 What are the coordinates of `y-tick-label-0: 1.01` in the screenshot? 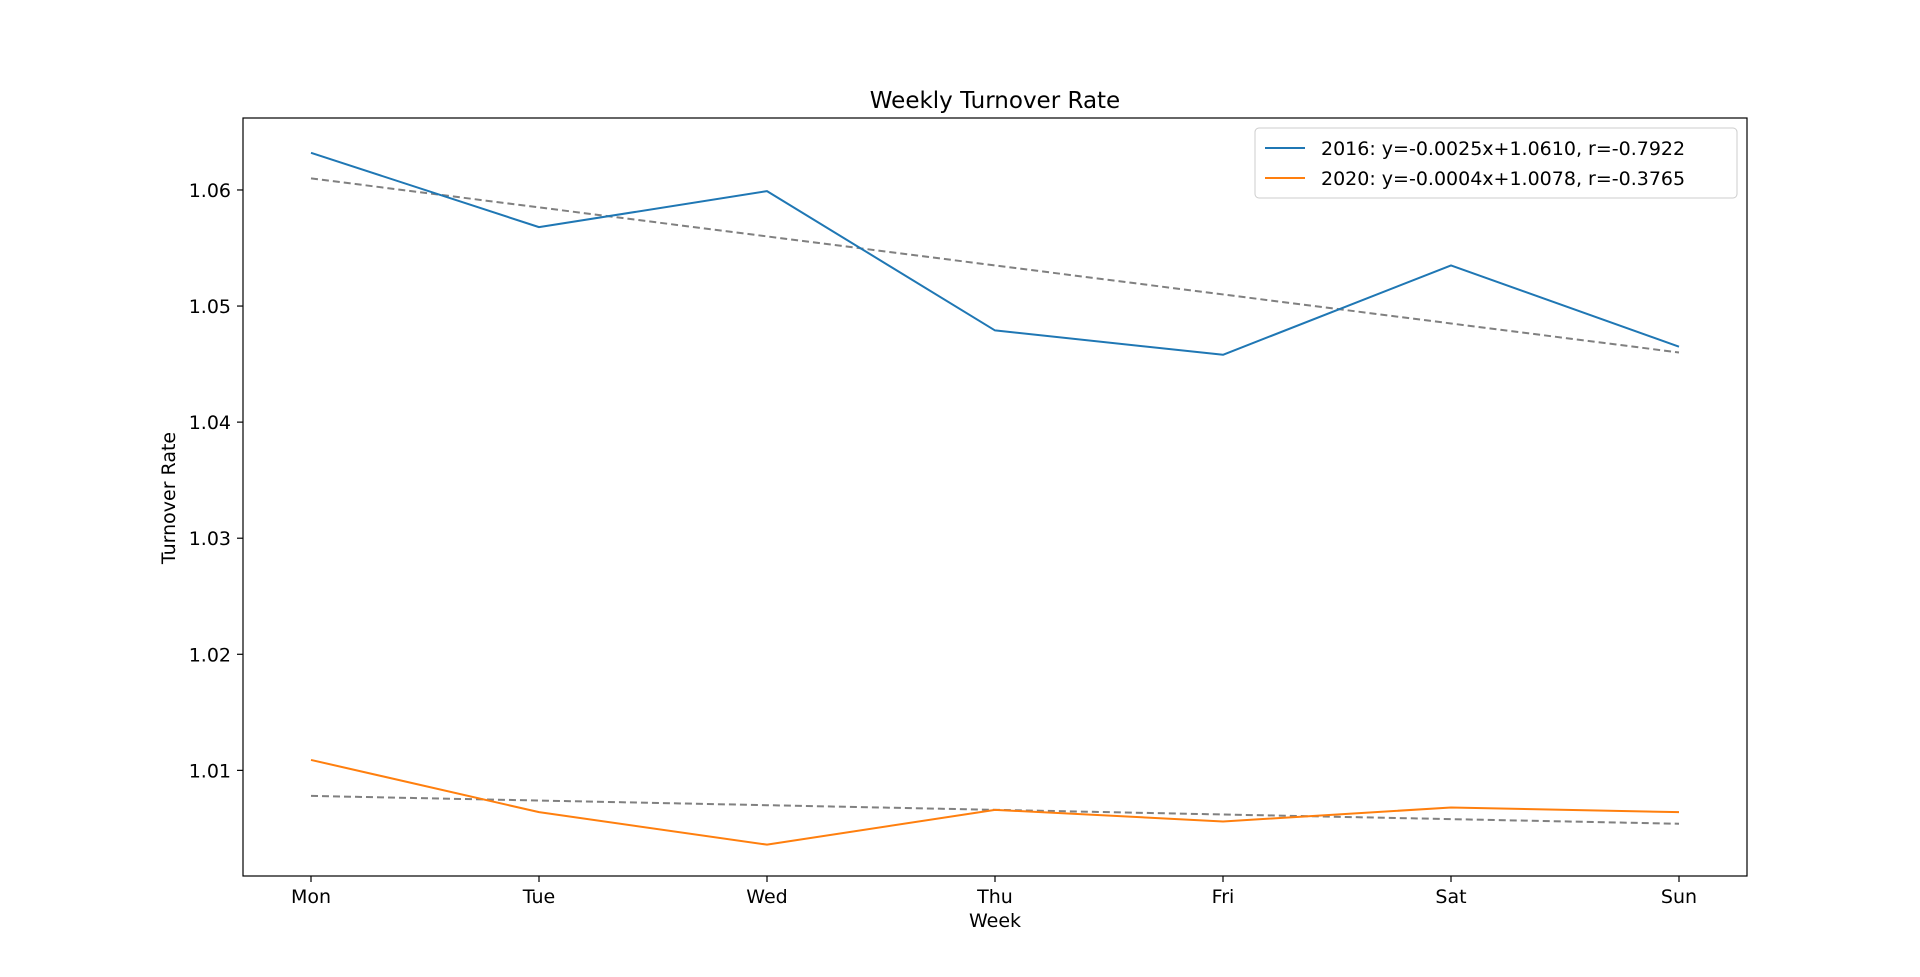 It's located at (210, 771).